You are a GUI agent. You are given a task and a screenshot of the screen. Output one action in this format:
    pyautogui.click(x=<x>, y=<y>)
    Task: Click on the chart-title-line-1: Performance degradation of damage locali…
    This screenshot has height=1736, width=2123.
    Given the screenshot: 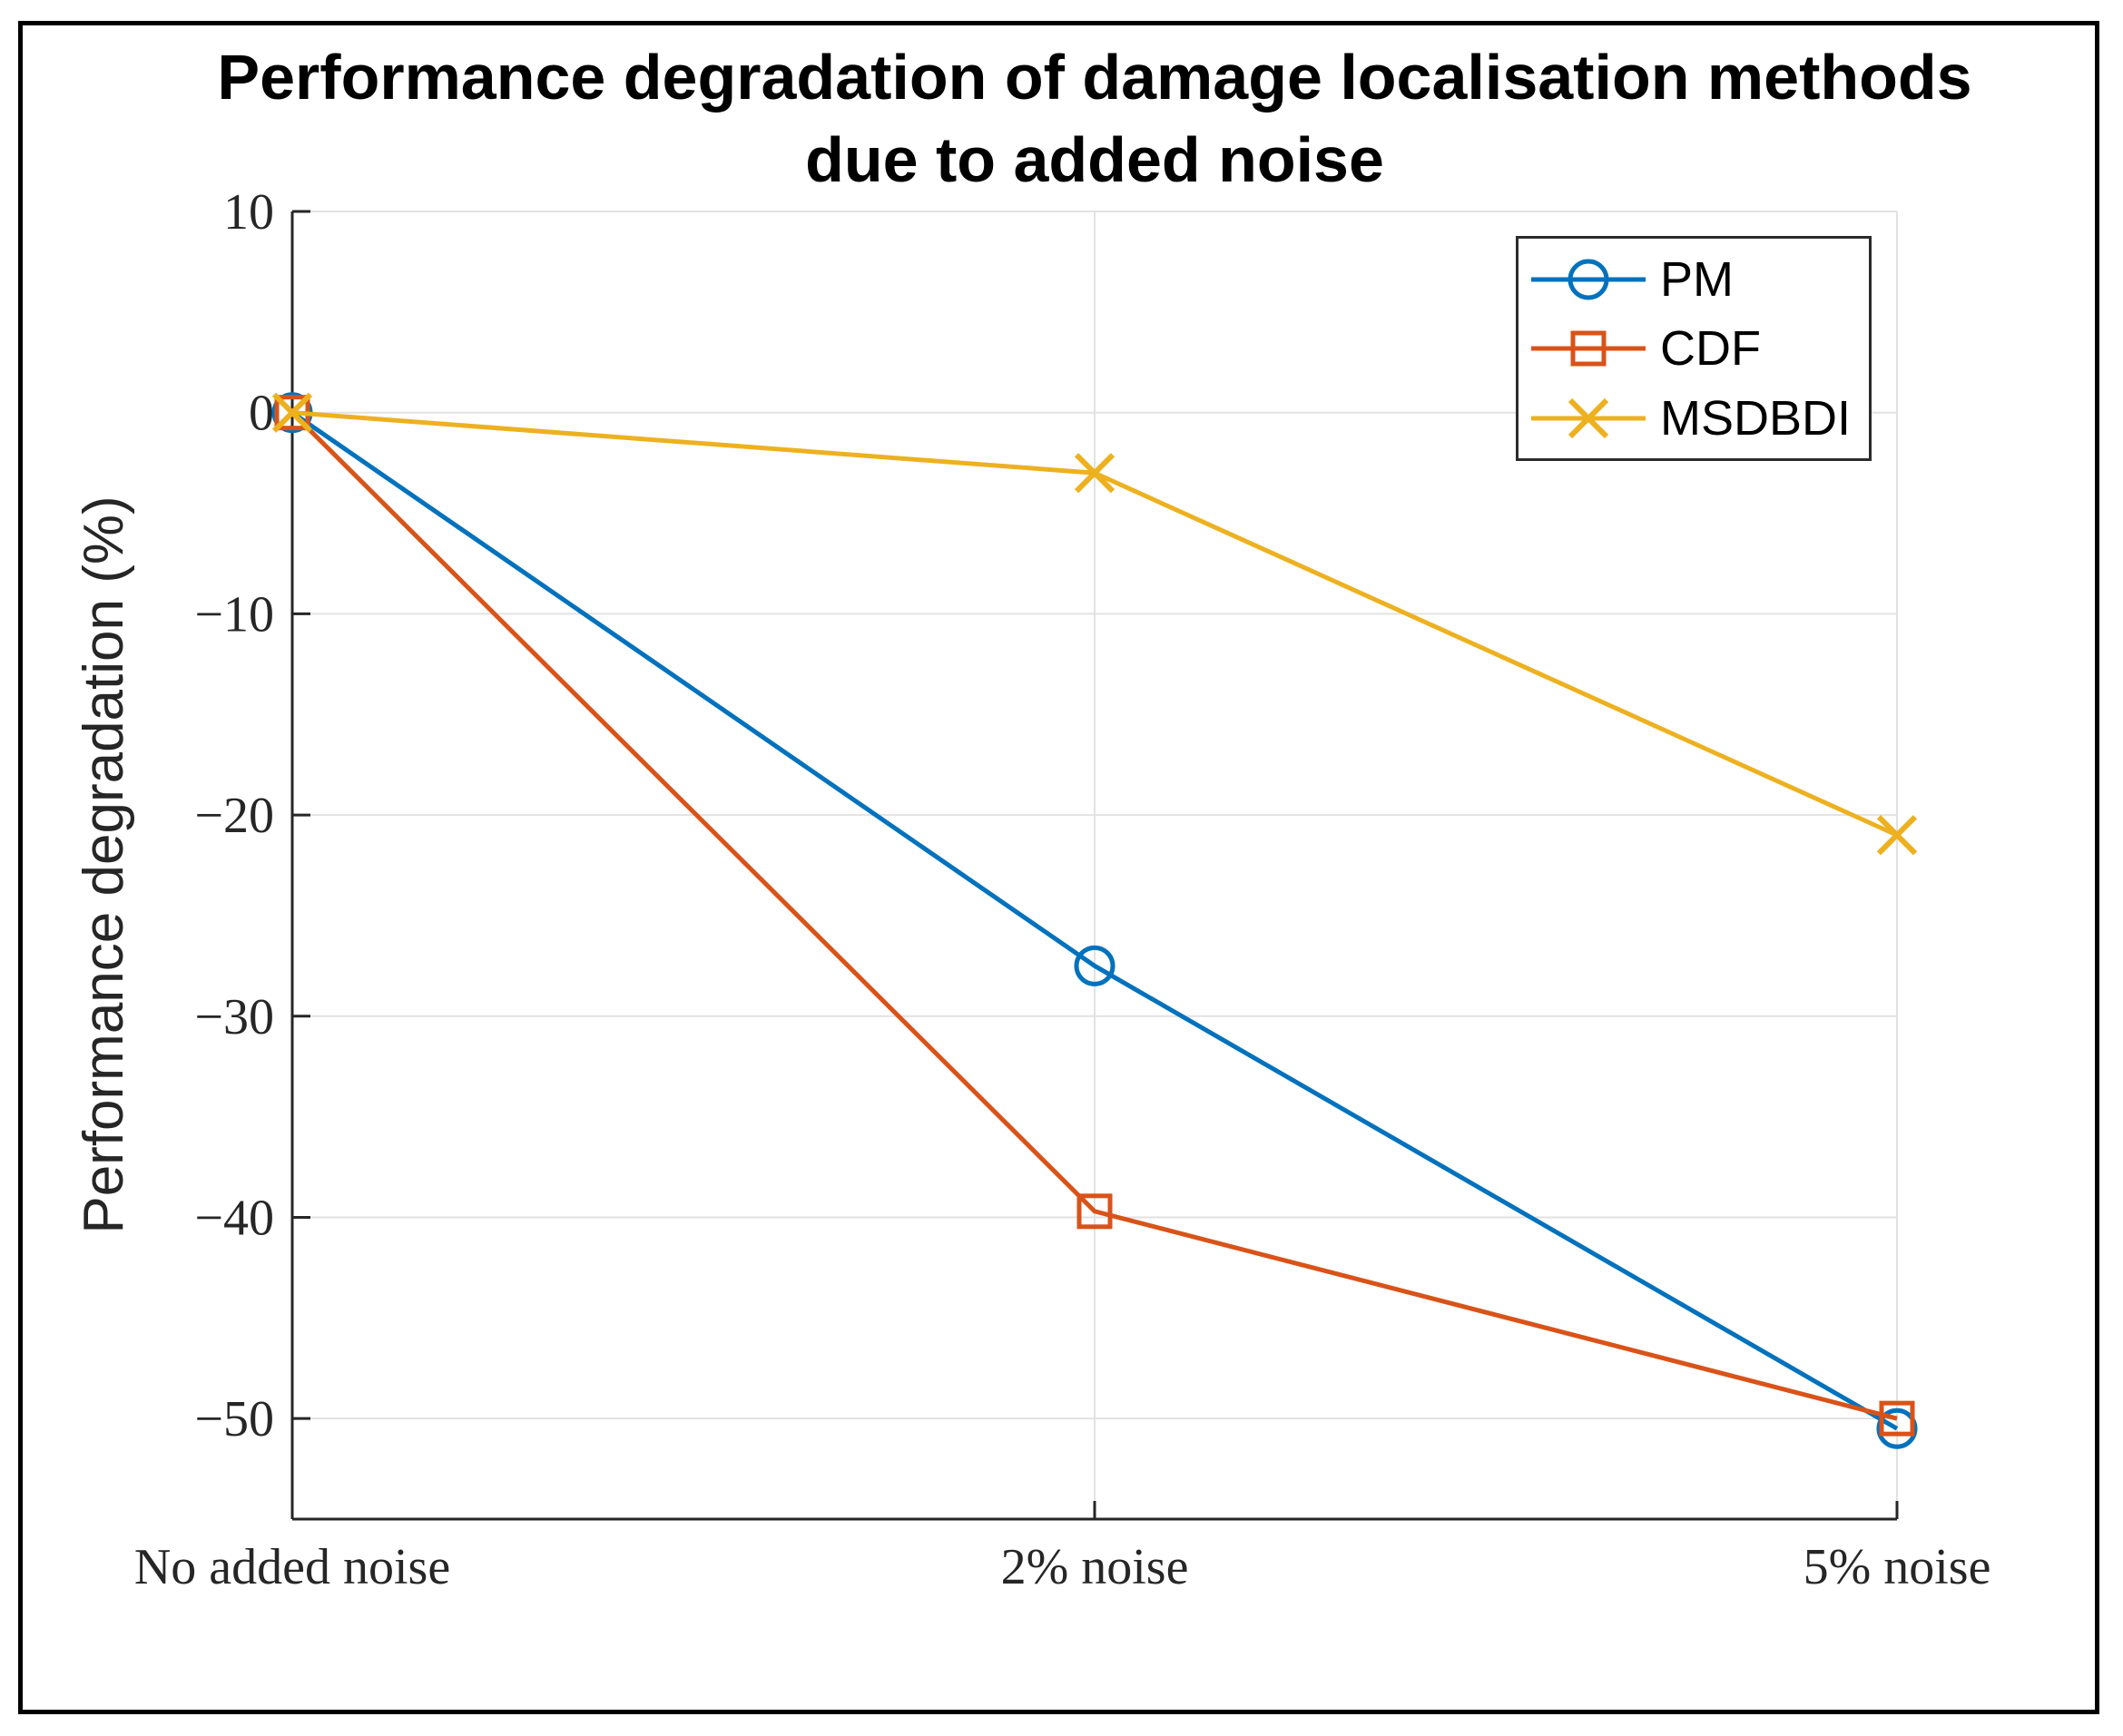 What is the action you would take?
    pyautogui.click(x=1094, y=77)
    